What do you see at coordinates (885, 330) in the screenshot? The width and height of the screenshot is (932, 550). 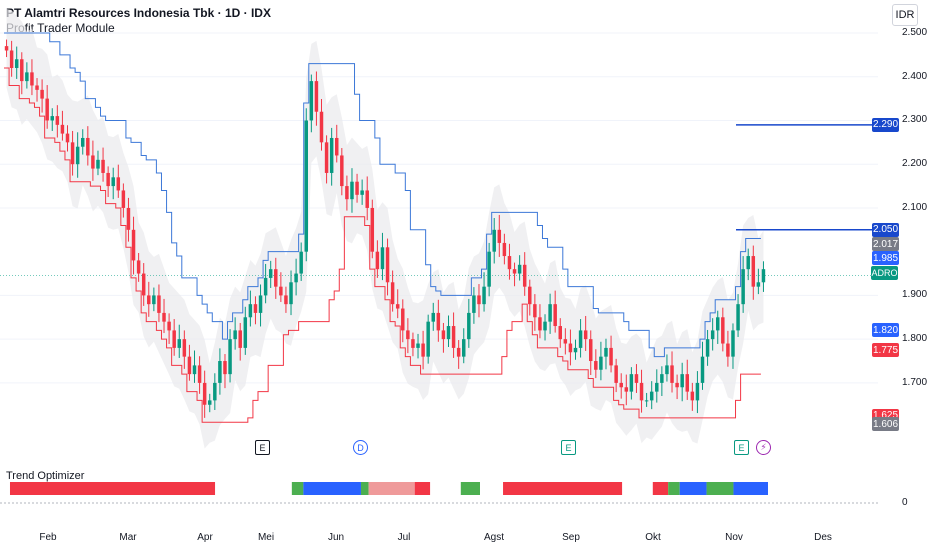 I see `price-label: 1.820` at bounding box center [885, 330].